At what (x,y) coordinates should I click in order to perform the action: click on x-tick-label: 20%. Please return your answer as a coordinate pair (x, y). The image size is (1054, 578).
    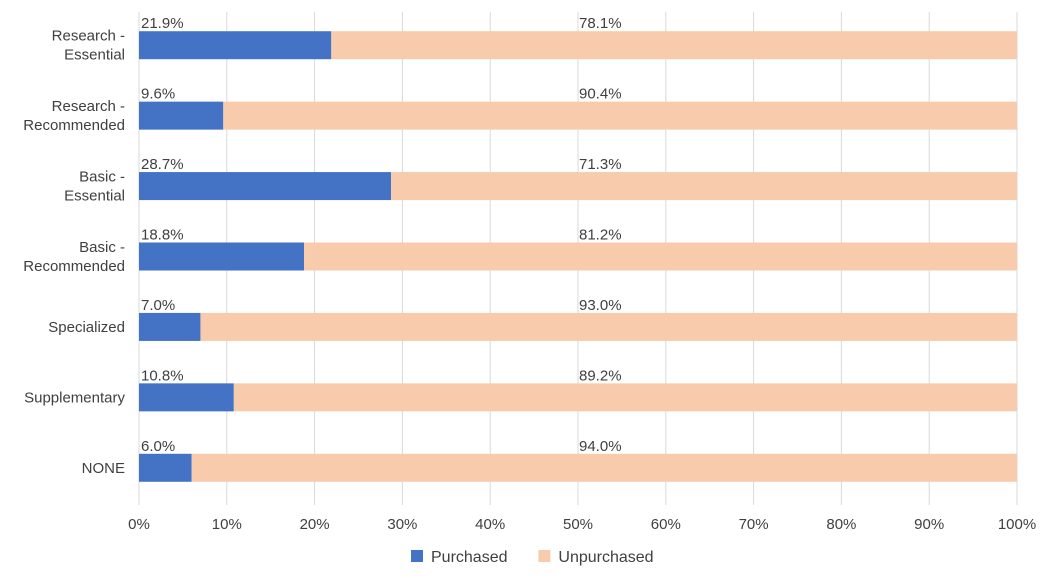
    Looking at the image, I should click on (315, 524).